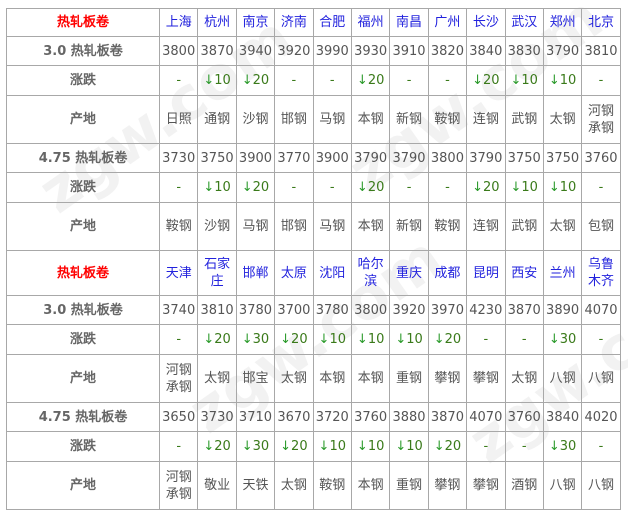 This screenshot has width=628, height=512. Describe the element at coordinates (601, 273) in the screenshot. I see `city-header: 乌鲁木齐` at that location.